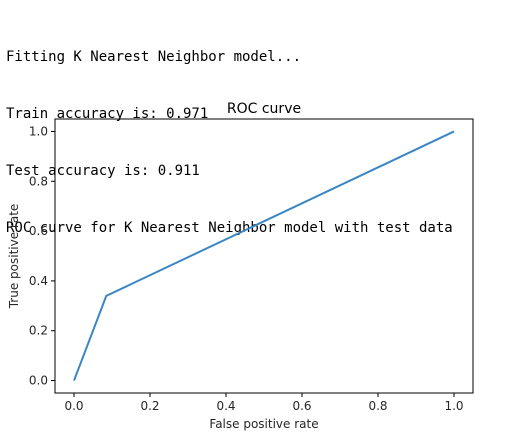 Image resolution: width=531 pixels, height=446 pixels. Describe the element at coordinates (38, 181) in the screenshot. I see `y-tick-label: 0.8` at that location.